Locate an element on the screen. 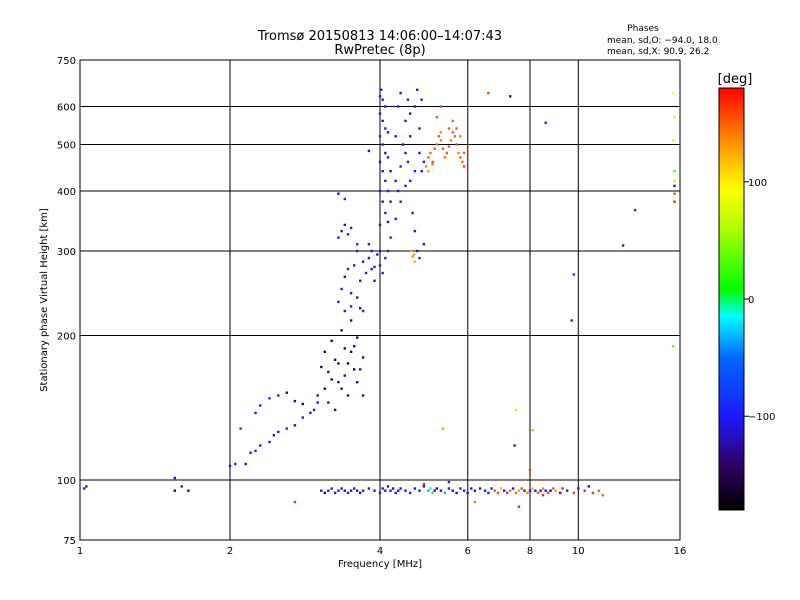 The height and width of the screenshot is (600, 800). colorbar-label: [deg] is located at coordinates (735, 79).